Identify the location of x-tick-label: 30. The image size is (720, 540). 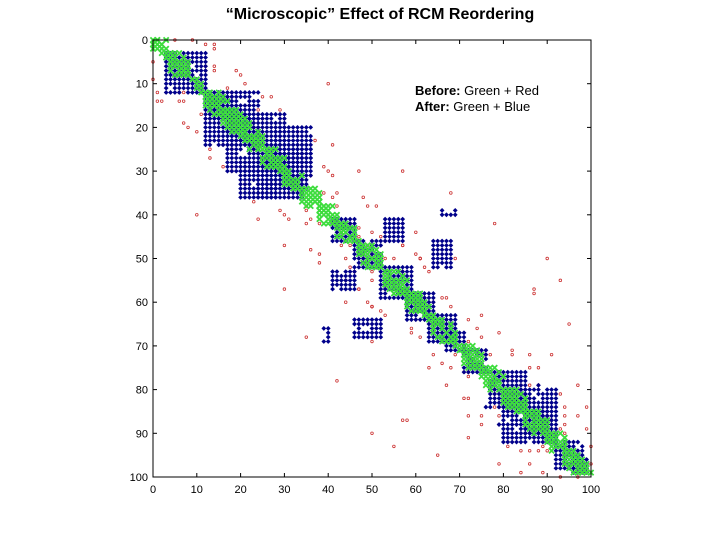
(284, 490).